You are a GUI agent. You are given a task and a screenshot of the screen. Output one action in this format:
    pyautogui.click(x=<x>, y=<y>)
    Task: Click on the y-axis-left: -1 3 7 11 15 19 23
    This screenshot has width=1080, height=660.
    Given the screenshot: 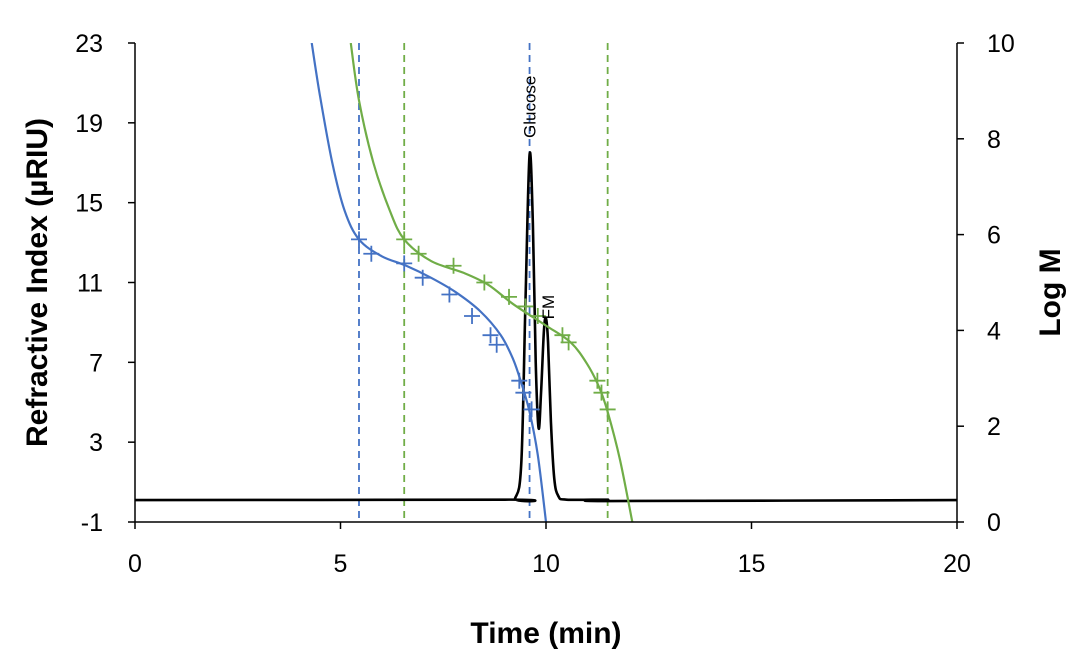 What is the action you would take?
    pyautogui.click(x=105, y=283)
    